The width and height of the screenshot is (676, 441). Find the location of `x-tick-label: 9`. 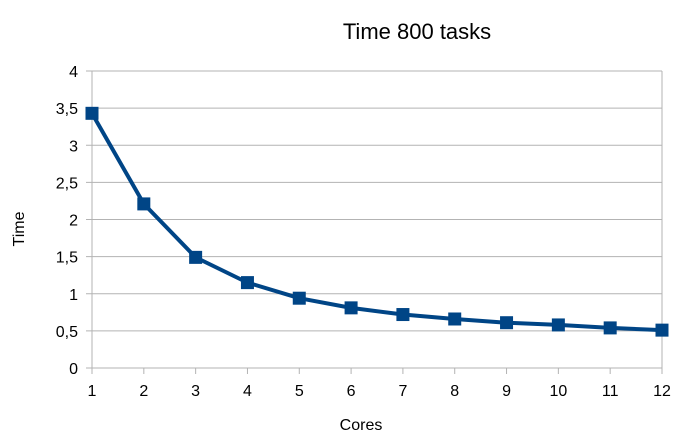

x-tick-label: 9 is located at coordinates (506, 391).